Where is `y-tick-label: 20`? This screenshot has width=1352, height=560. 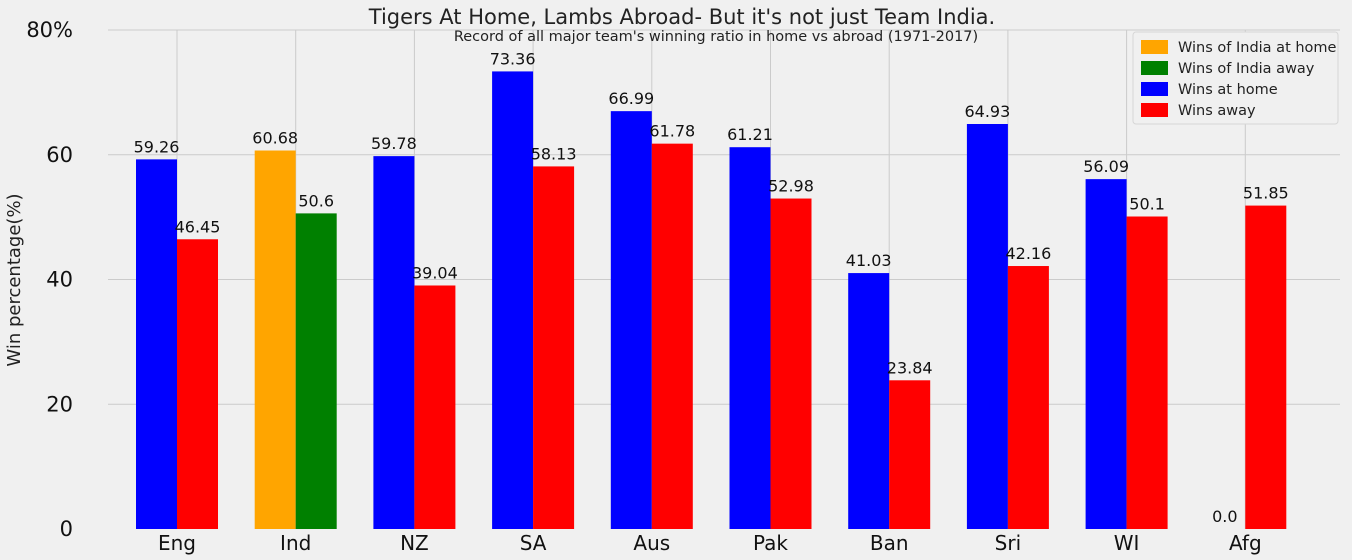
y-tick-label: 20 is located at coordinates (59, 404).